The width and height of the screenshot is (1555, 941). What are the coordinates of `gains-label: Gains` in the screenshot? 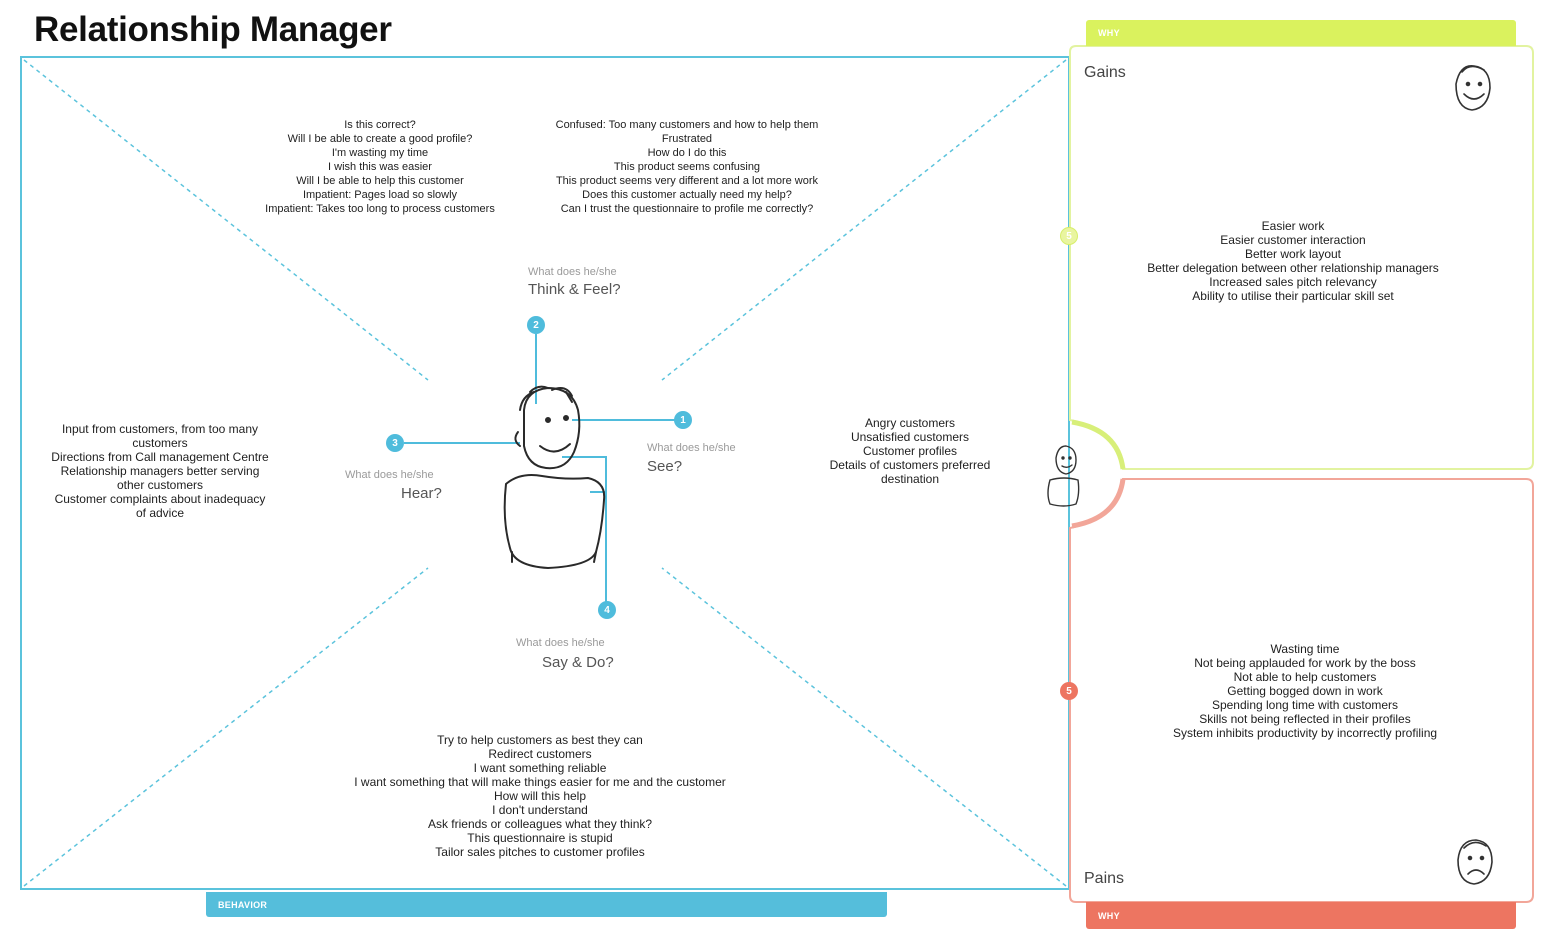 It's located at (1105, 72).